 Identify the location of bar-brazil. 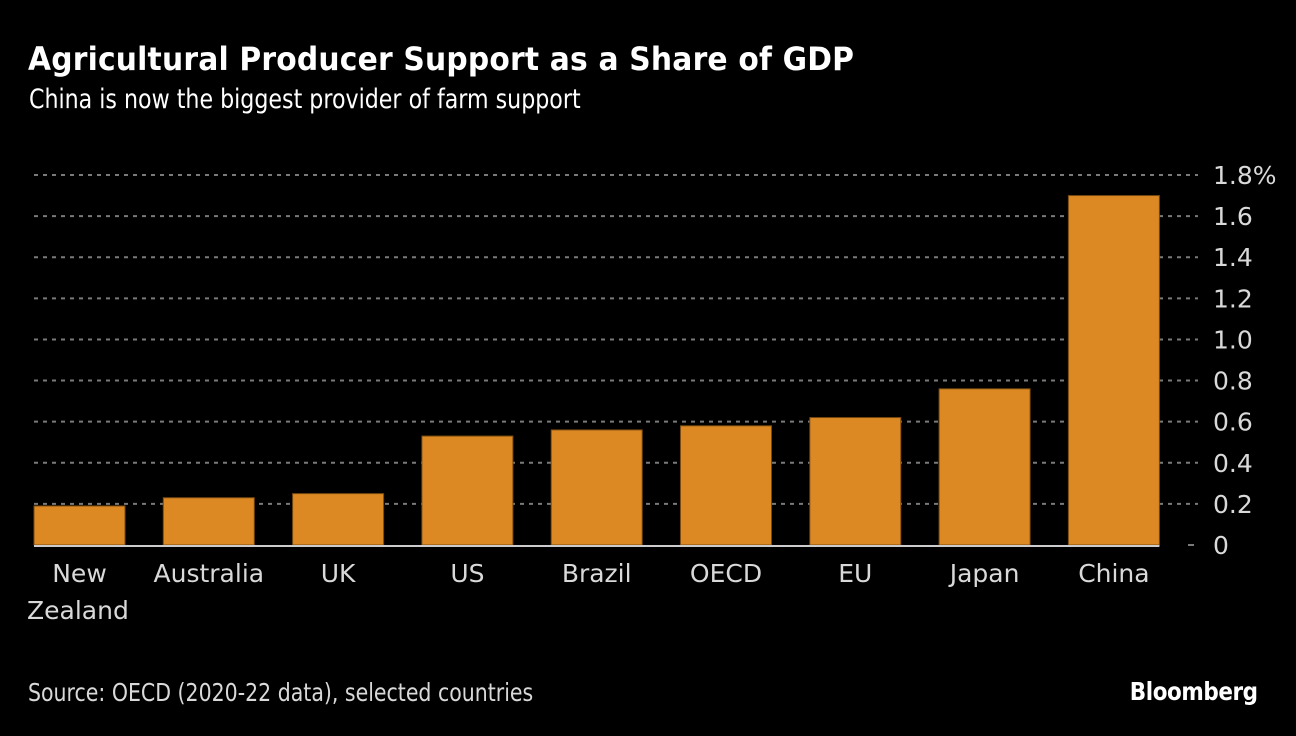
(596, 487).